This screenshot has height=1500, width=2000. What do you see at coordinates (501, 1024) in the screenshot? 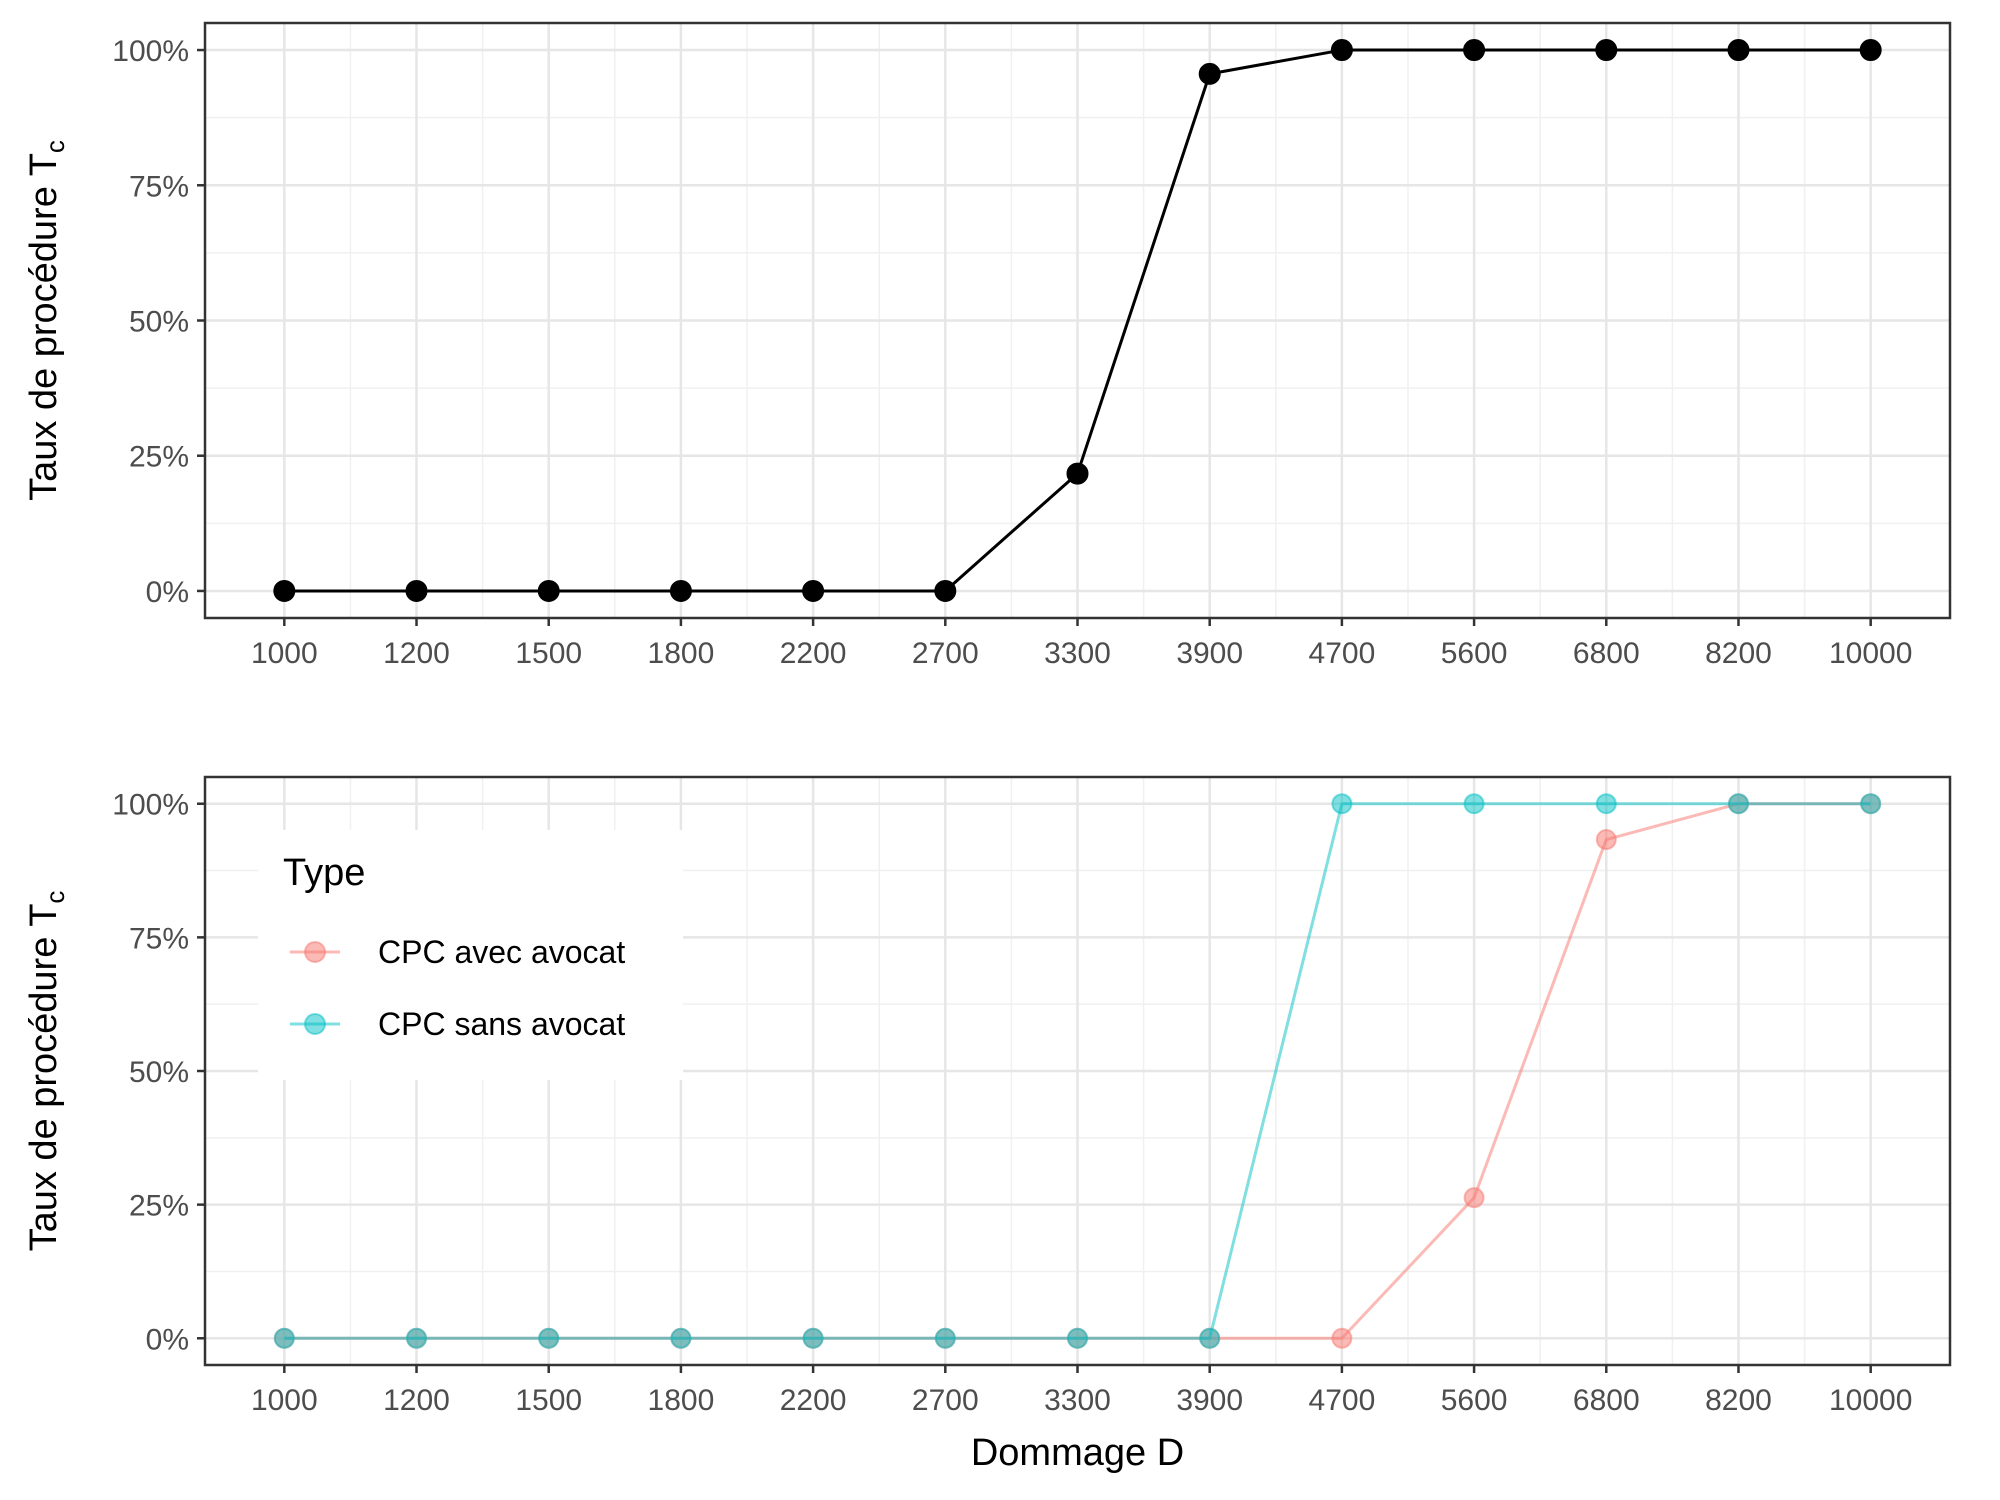
I see `legend-label: CPC sans avocat` at bounding box center [501, 1024].